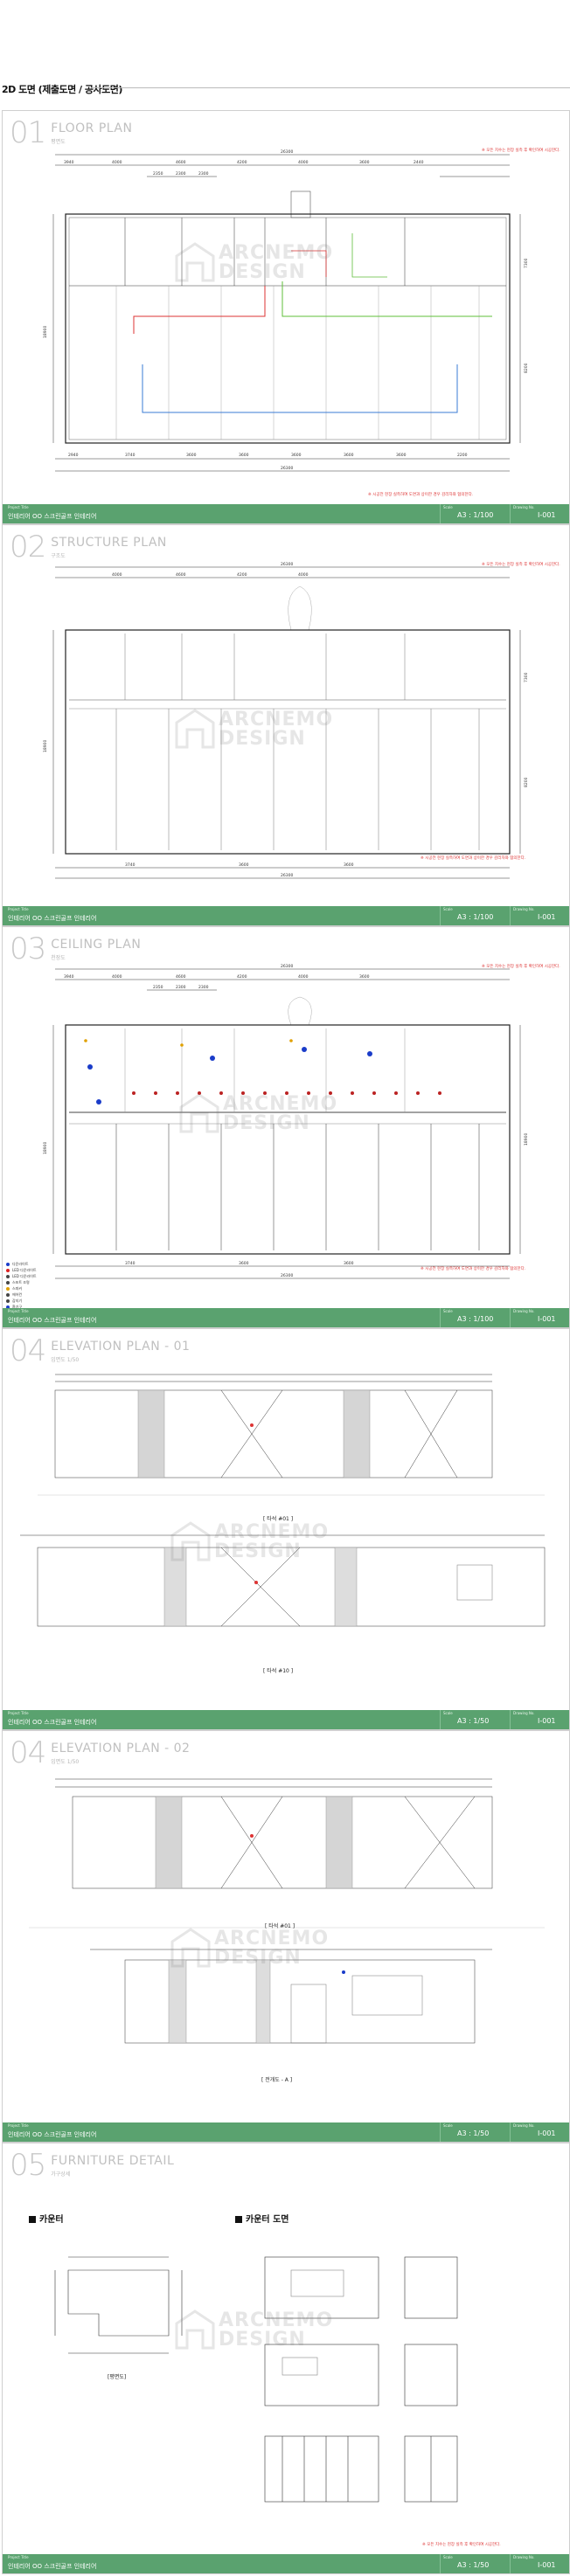 This screenshot has width=570, height=2576. What do you see at coordinates (117, 2377) in the screenshot?
I see `plan-caption: [평면도]` at bounding box center [117, 2377].